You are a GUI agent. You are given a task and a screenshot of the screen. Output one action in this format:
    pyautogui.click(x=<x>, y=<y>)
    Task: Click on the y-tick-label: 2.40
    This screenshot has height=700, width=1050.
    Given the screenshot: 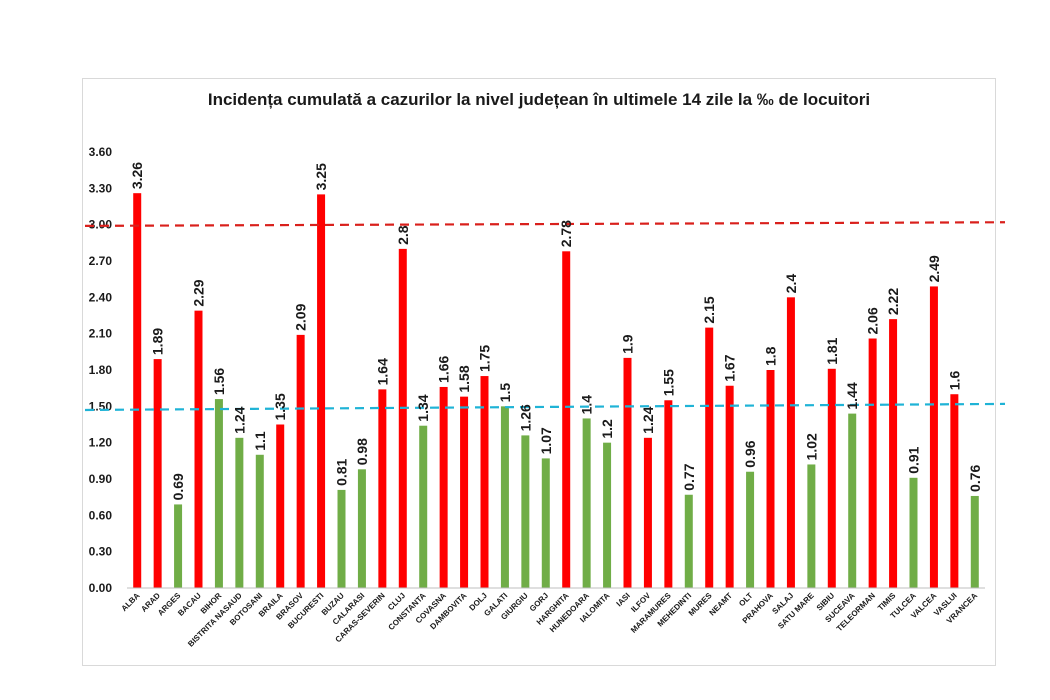 What is the action you would take?
    pyautogui.click(x=101, y=297)
    